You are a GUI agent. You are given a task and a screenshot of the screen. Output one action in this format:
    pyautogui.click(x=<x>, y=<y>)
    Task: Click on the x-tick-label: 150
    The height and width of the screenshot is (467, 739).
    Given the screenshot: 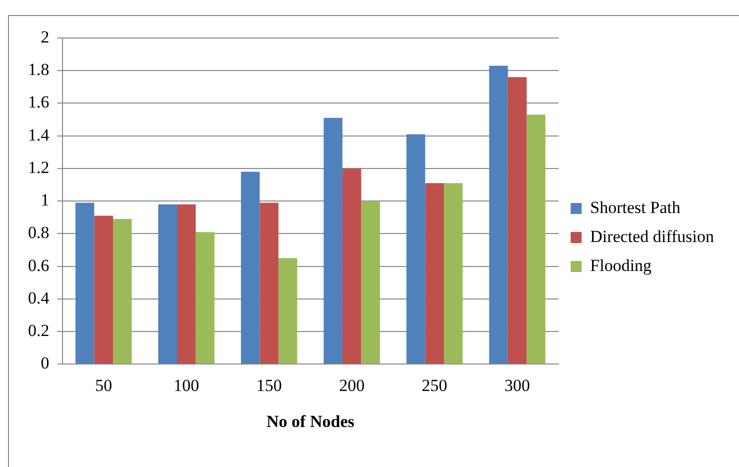 What is the action you would take?
    pyautogui.click(x=269, y=385)
    